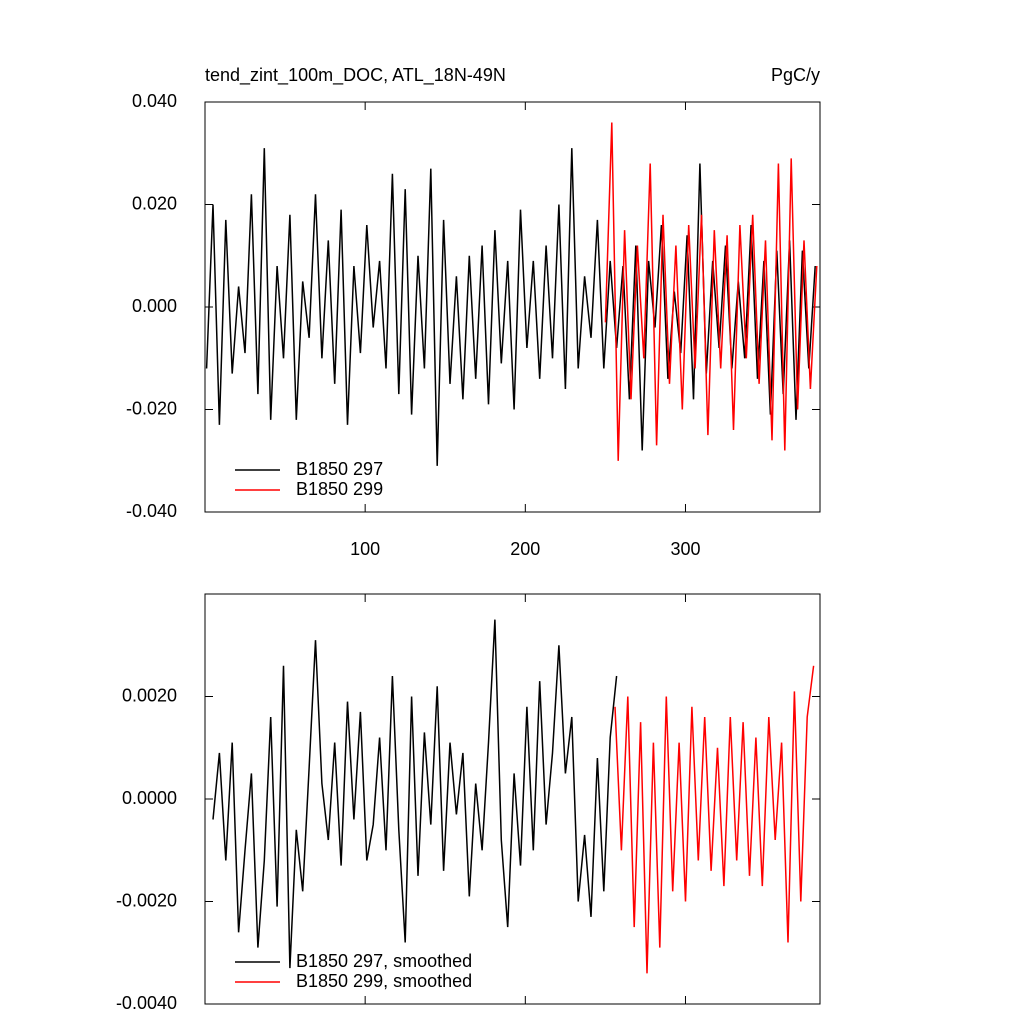 The image size is (1024, 1024). Describe the element at coordinates (154, 306) in the screenshot. I see `y-tick-label: 0.000` at that location.